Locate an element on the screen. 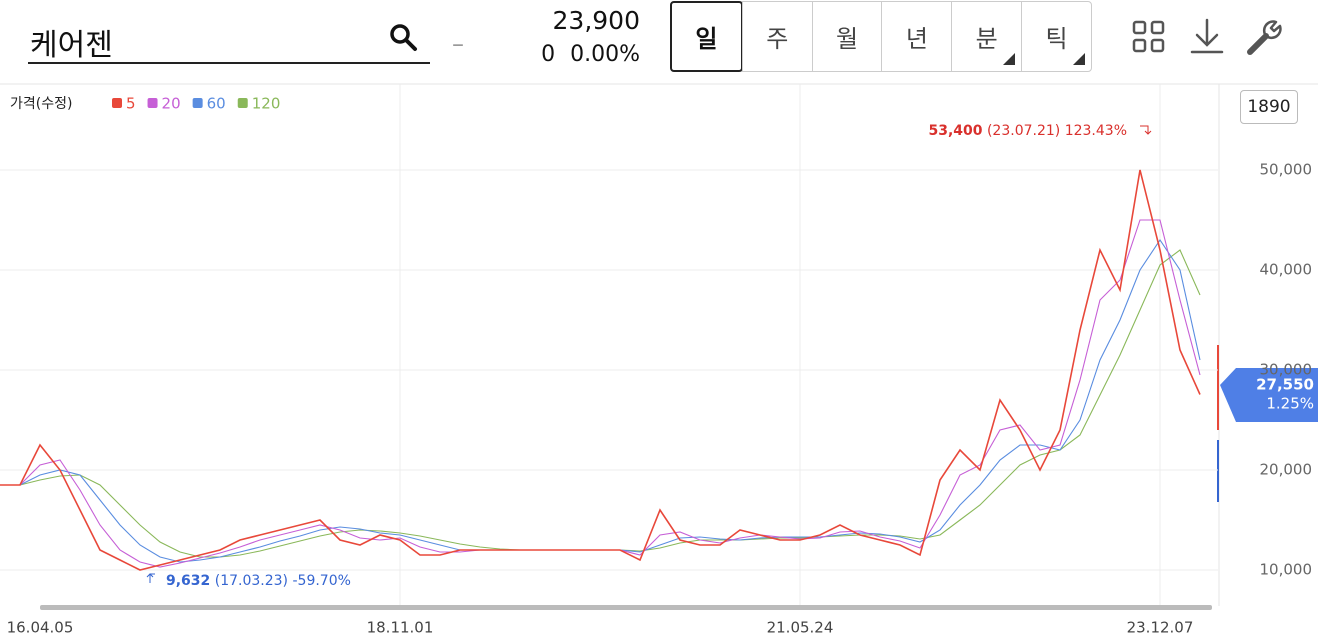 The image size is (1318, 643). tab: 년 is located at coordinates (916, 36).